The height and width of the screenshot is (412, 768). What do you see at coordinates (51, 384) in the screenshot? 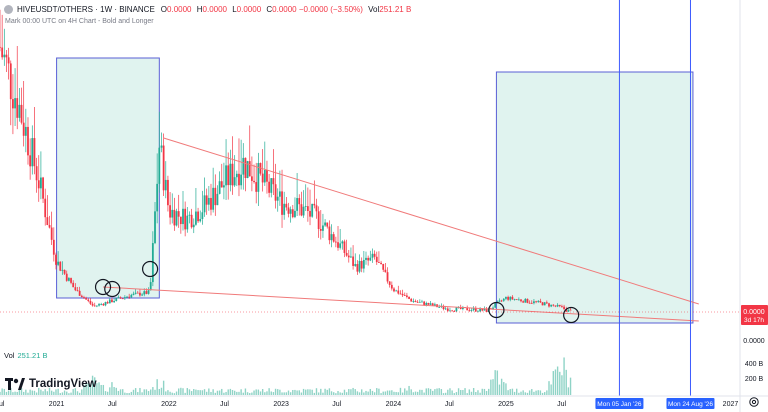
I see `tradingview-logo: TradingView` at bounding box center [51, 384].